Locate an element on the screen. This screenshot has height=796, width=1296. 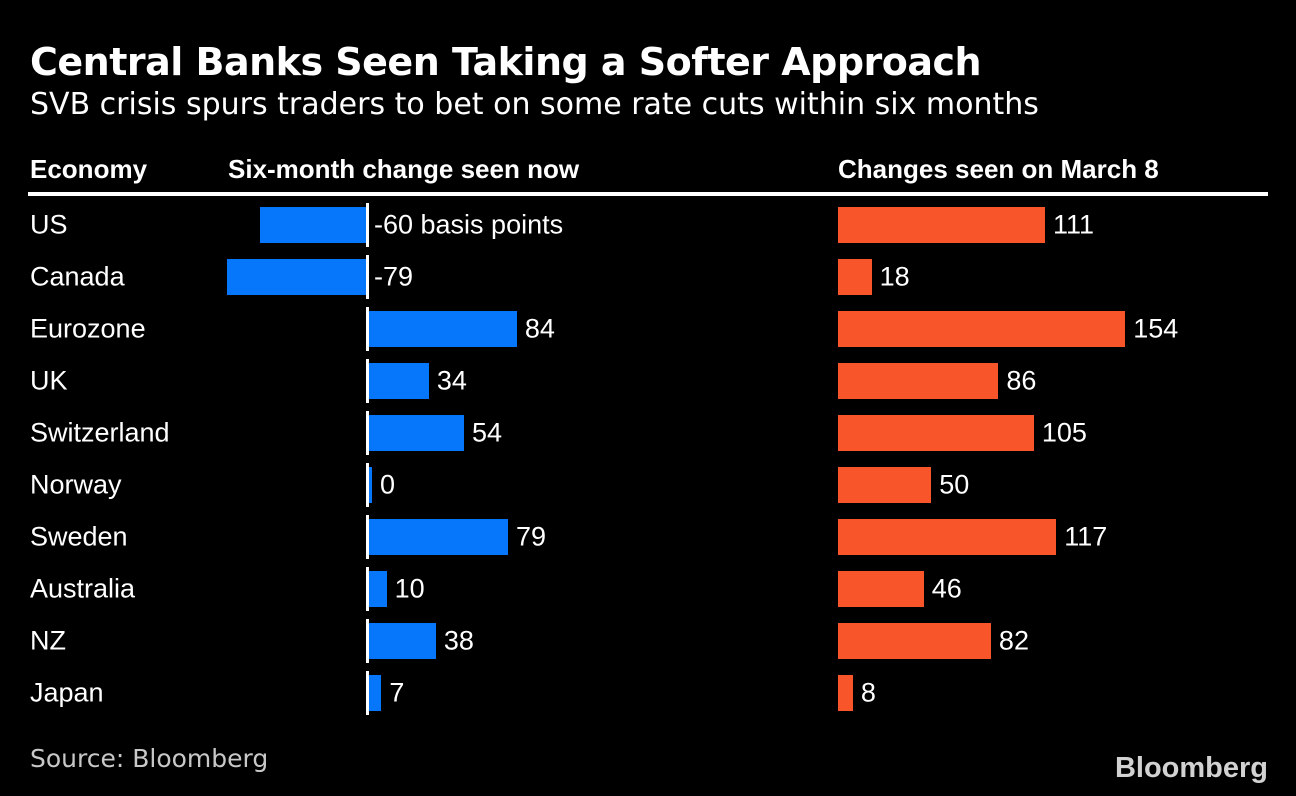
six-month-change-value: 10 is located at coordinates (409, 588).